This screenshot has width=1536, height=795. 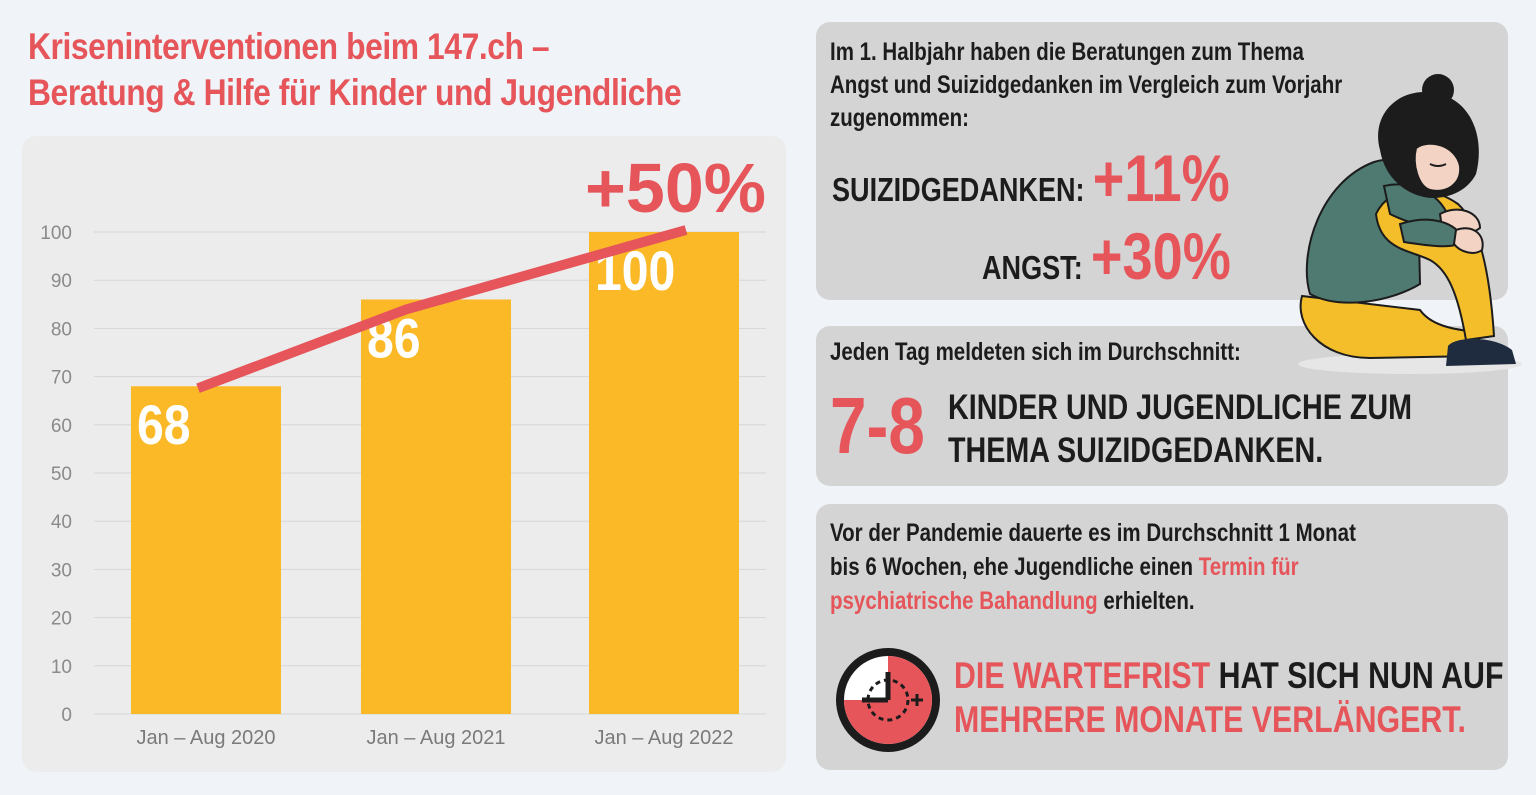 What do you see at coordinates (61, 426) in the screenshot?
I see `y-tick-label: 60` at bounding box center [61, 426].